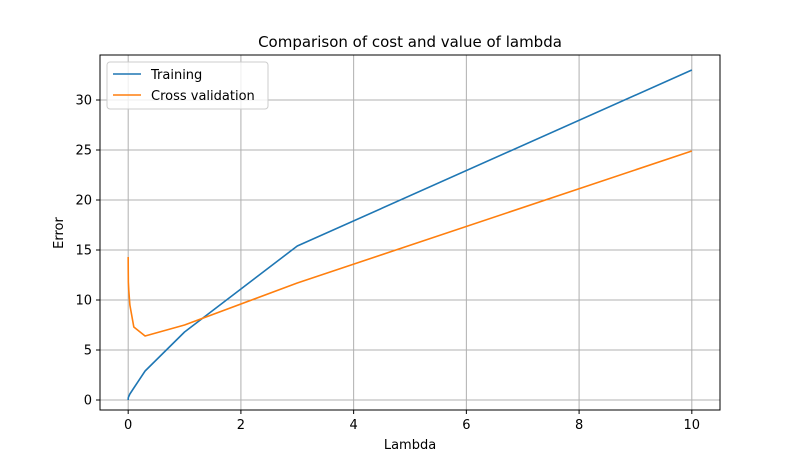 This screenshot has height=459, width=800. Describe the element at coordinates (88, 401) in the screenshot. I see `y-tick-label: 0` at that location.